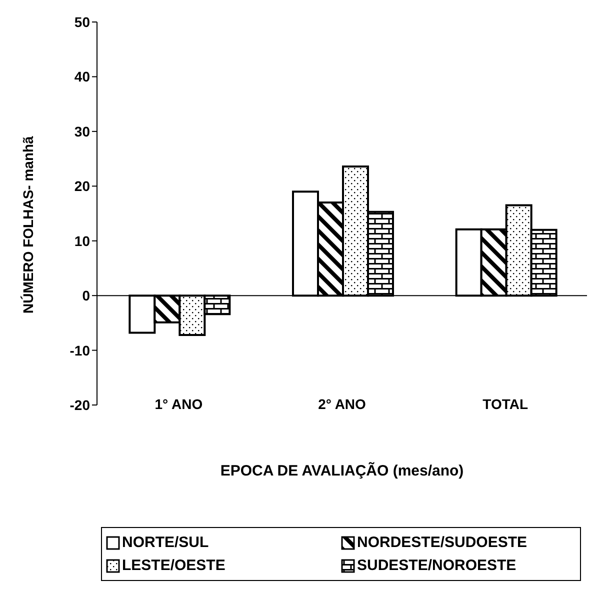 This screenshot has height=611, width=605. What do you see at coordinates (342, 471) in the screenshot?
I see `x-axis-title: EPOCA DE AVALIAÇÃO (mes/ano)` at bounding box center [342, 471].